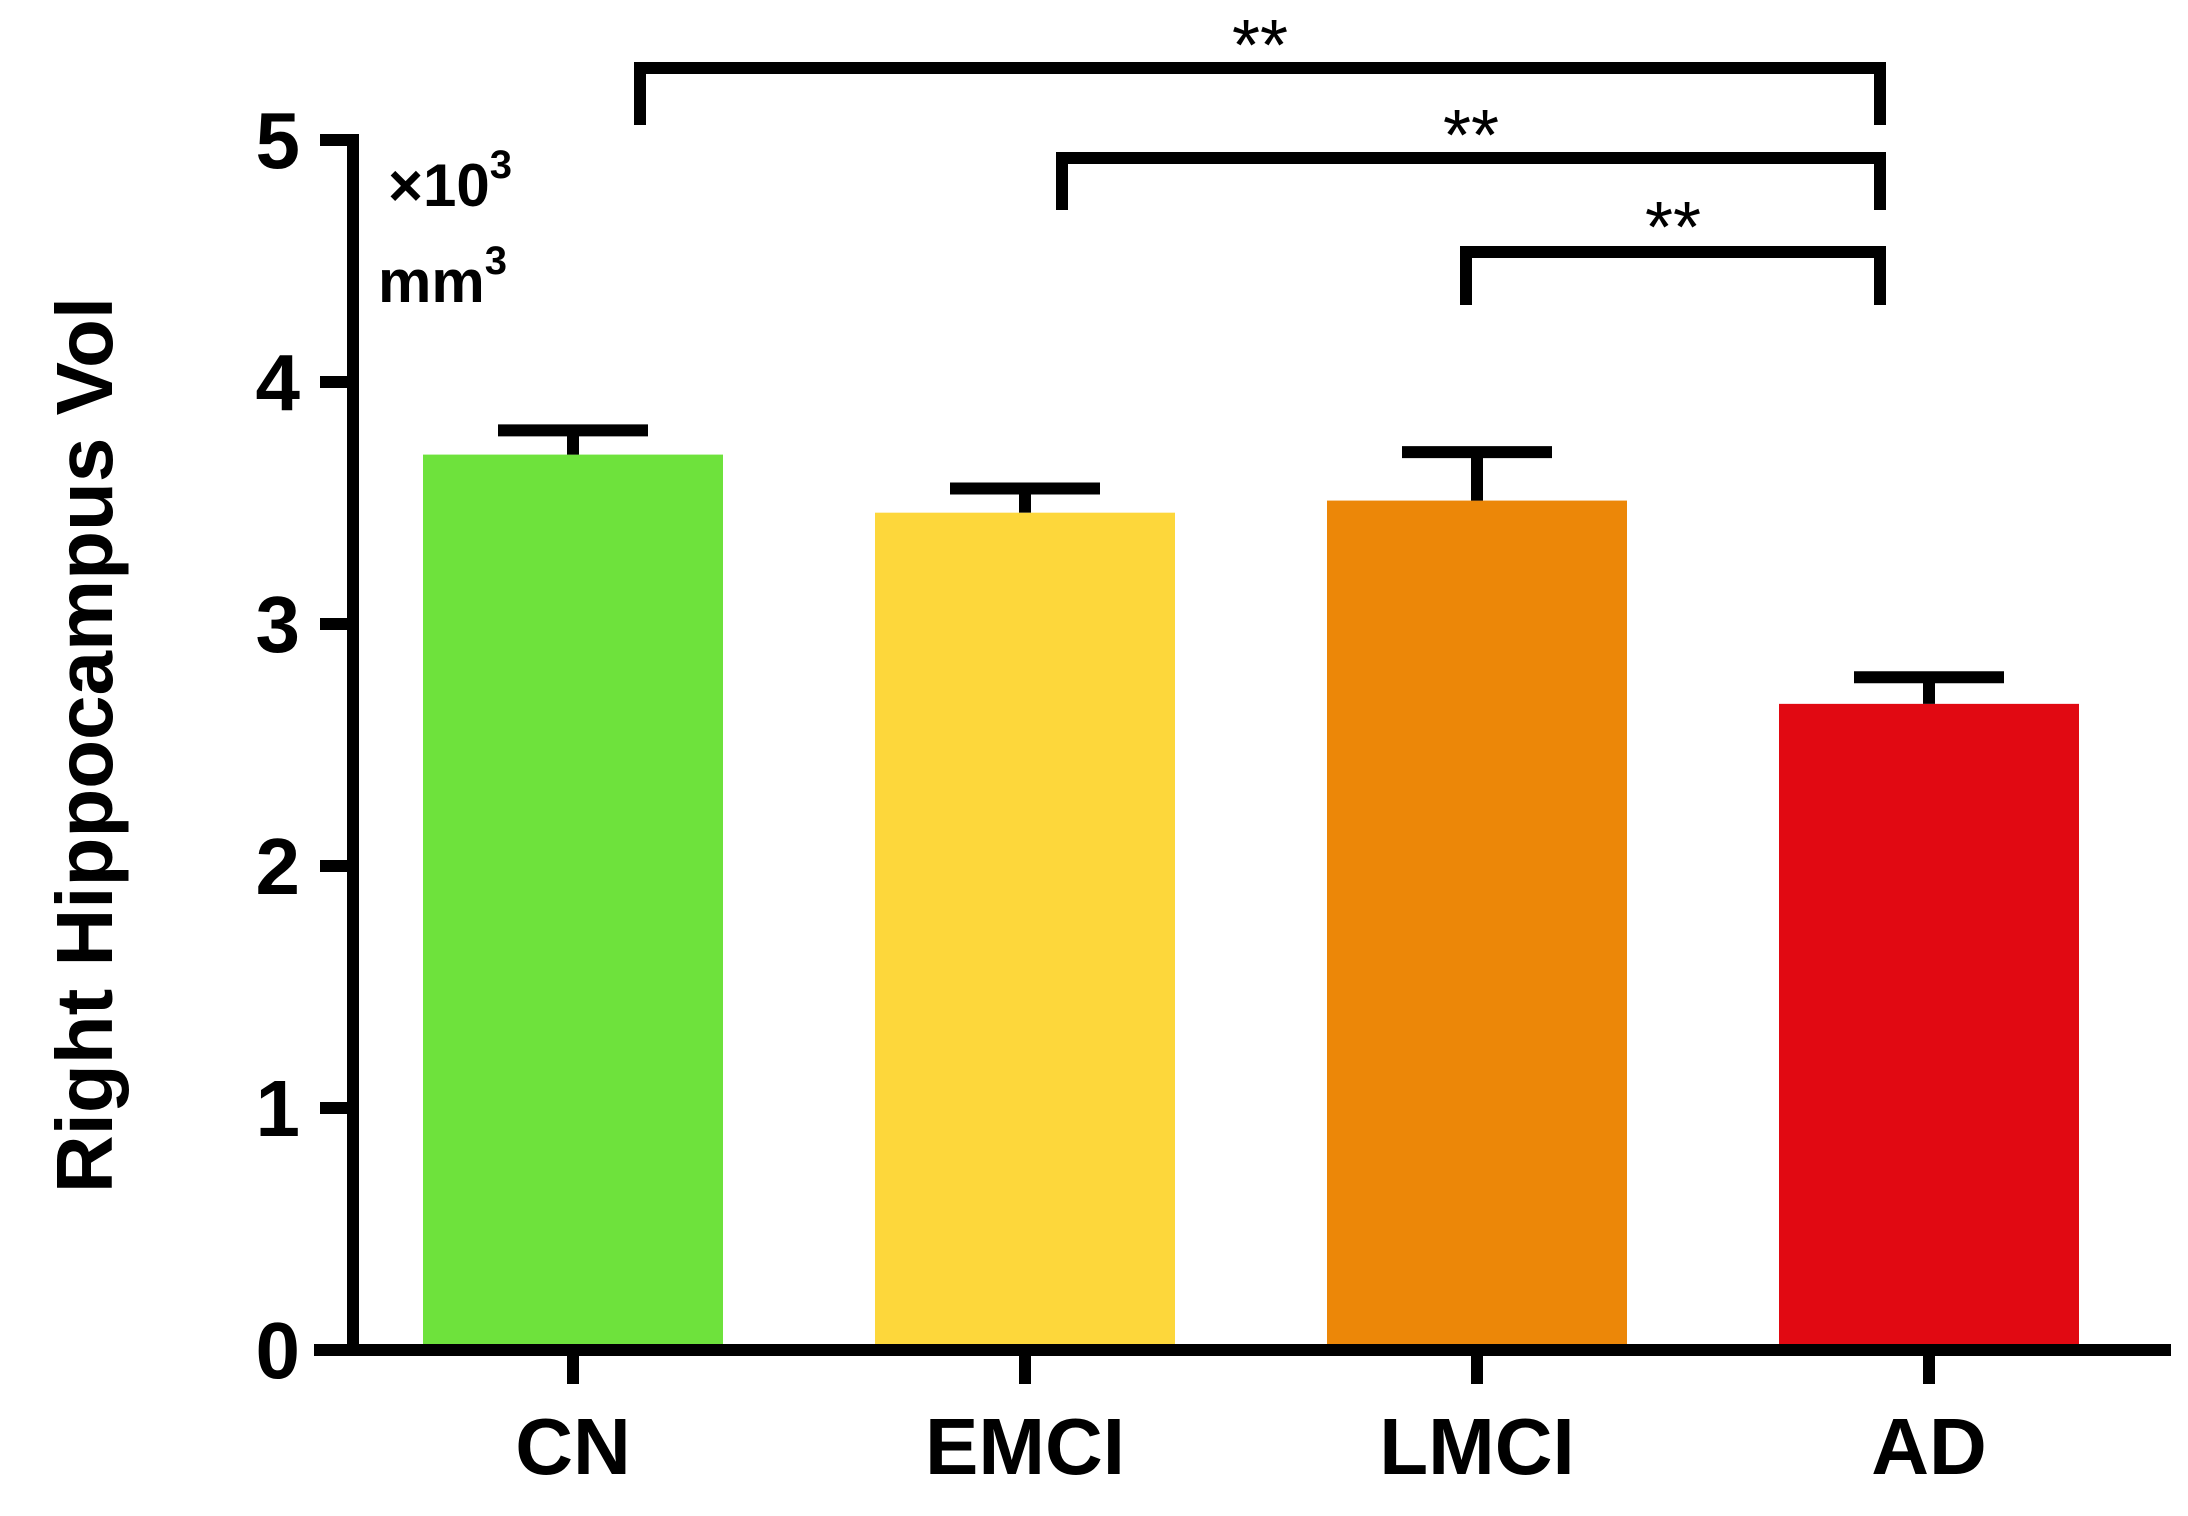  Describe the element at coordinates (431, 281) in the screenshot. I see `unit-mm: mm` at that location.